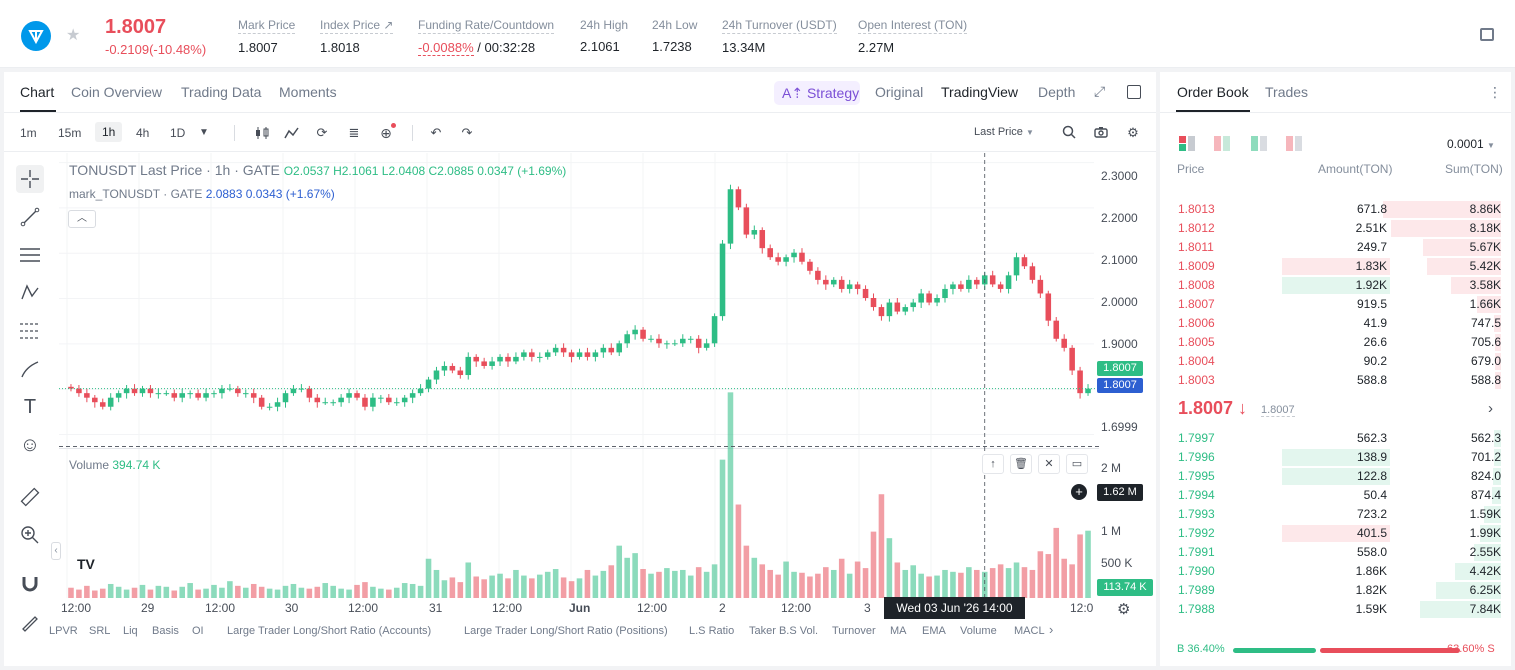 The height and width of the screenshot is (670, 1515). What do you see at coordinates (1029, 631) in the screenshot?
I see `indicator-macd: MACL` at bounding box center [1029, 631].